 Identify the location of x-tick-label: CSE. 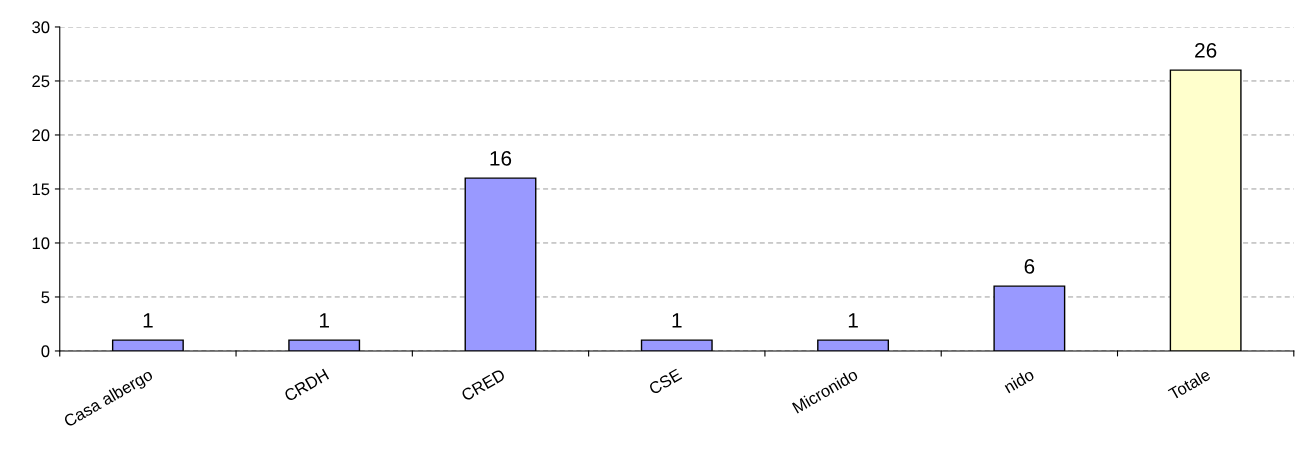
(665, 381).